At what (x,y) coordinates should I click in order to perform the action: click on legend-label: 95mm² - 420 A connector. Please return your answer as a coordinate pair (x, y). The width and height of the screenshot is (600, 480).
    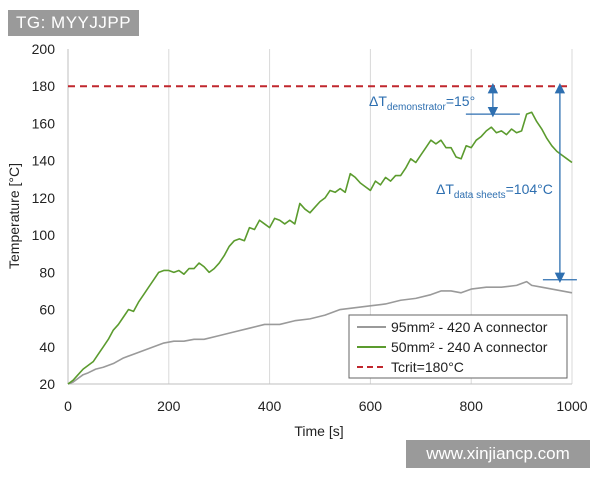
    Looking at the image, I should click on (469, 327).